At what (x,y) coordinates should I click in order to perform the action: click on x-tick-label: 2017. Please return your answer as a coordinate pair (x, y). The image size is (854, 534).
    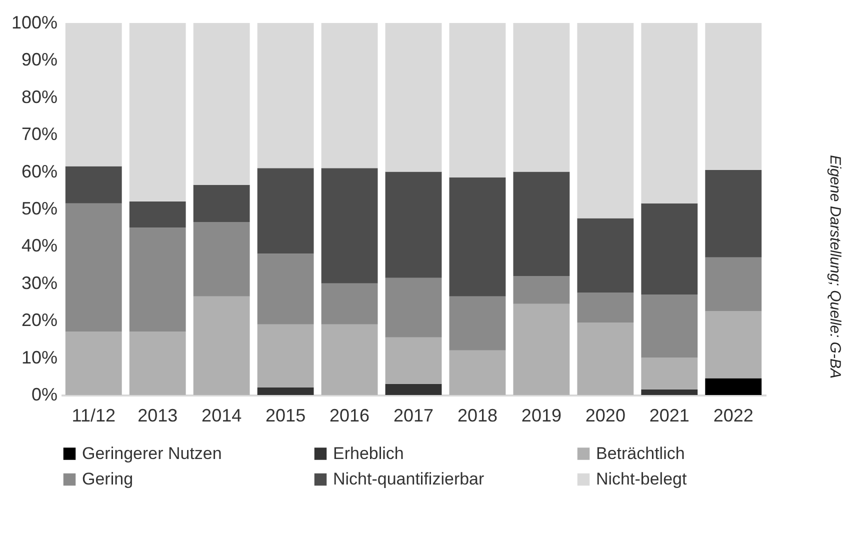
    Looking at the image, I should click on (413, 416).